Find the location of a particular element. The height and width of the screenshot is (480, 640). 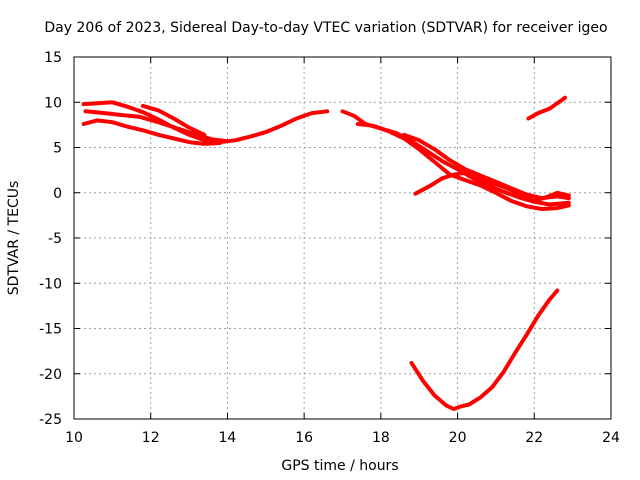

y-tick-label: 15 is located at coordinates (53, 58).